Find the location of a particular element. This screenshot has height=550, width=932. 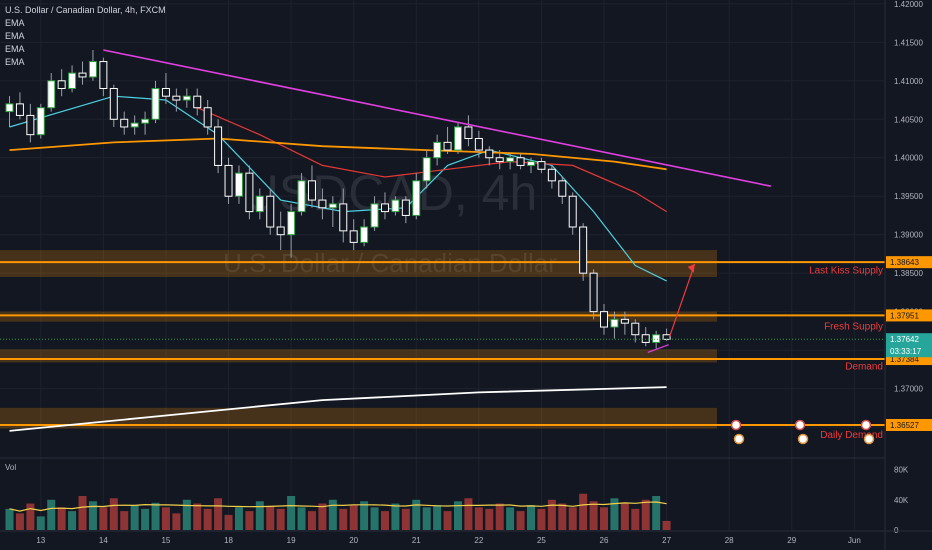

price-axis-tick: 1.39500 is located at coordinates (908, 196).